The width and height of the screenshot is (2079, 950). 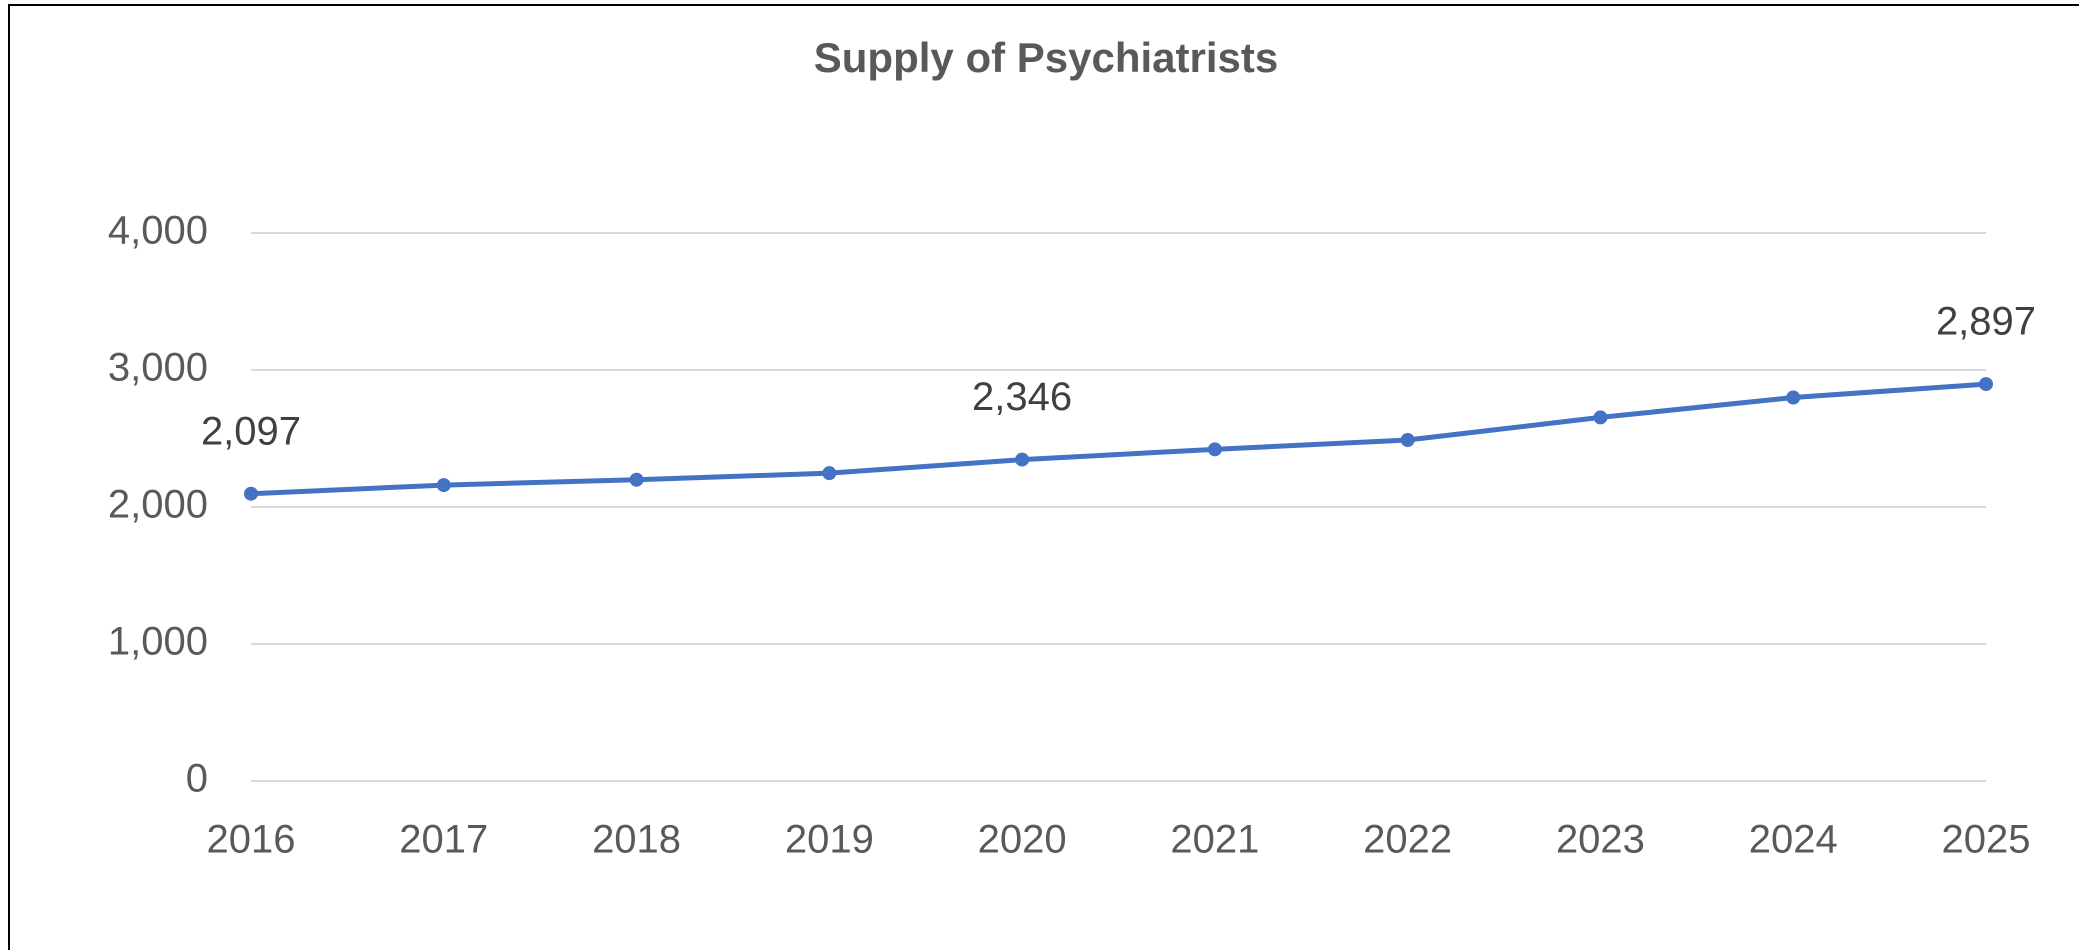 What do you see at coordinates (1214, 840) in the screenshot?
I see `x-tick-label: 2021` at bounding box center [1214, 840].